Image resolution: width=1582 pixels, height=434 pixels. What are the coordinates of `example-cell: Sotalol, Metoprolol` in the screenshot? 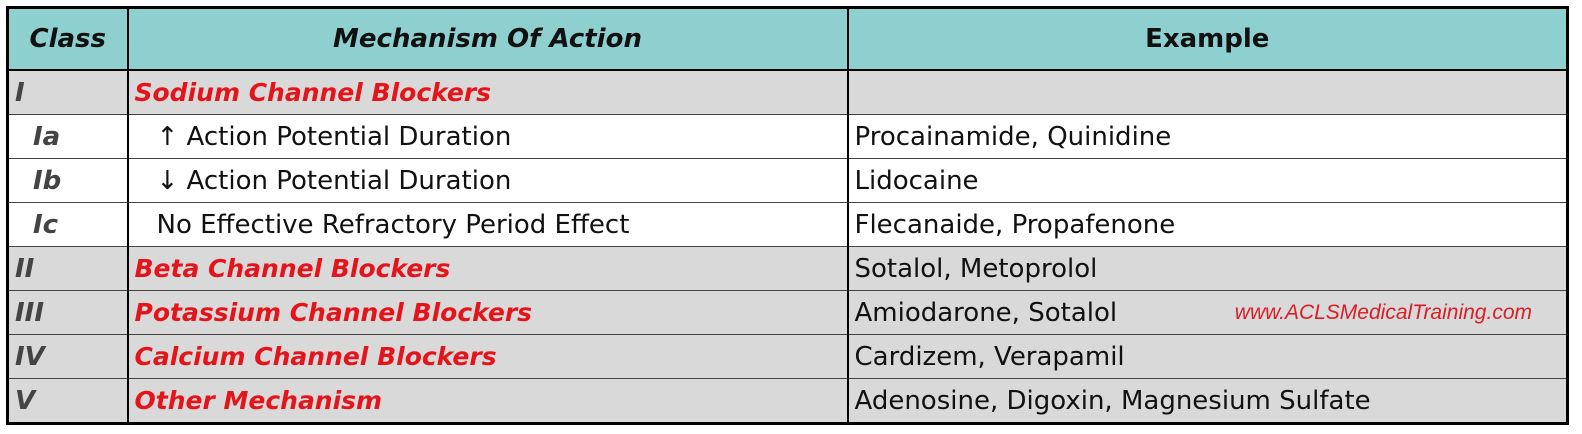 It's located at (1207, 268).